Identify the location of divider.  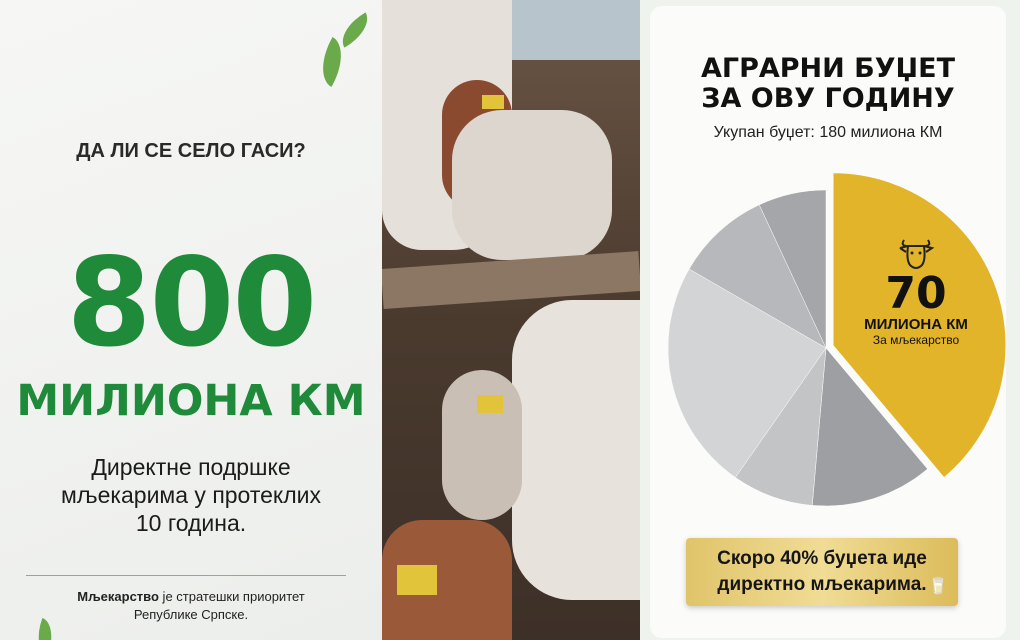
(186, 575).